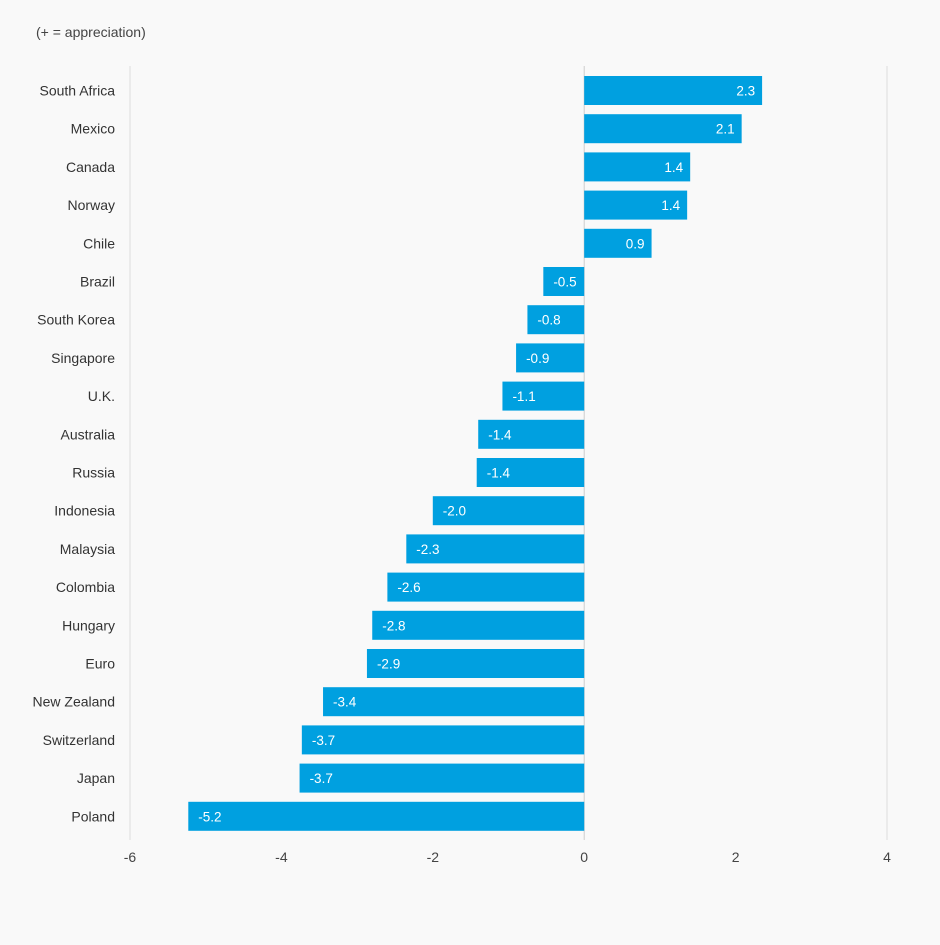  Describe the element at coordinates (433, 857) in the screenshot. I see `x-tick-label: -2` at that location.